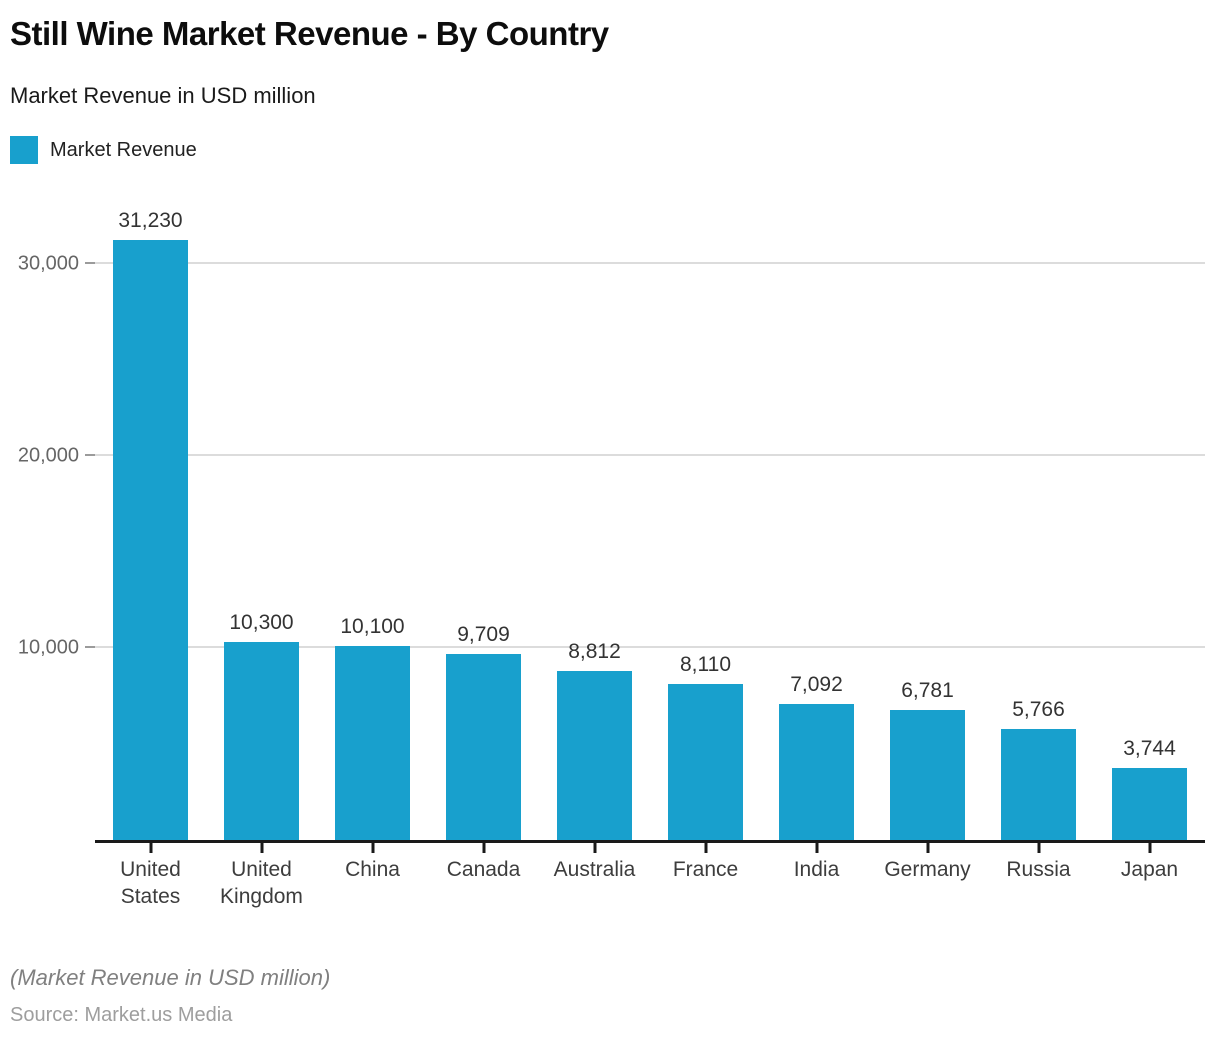  Describe the element at coordinates (123, 149) in the screenshot. I see `legend-label: Market Revenue` at that location.